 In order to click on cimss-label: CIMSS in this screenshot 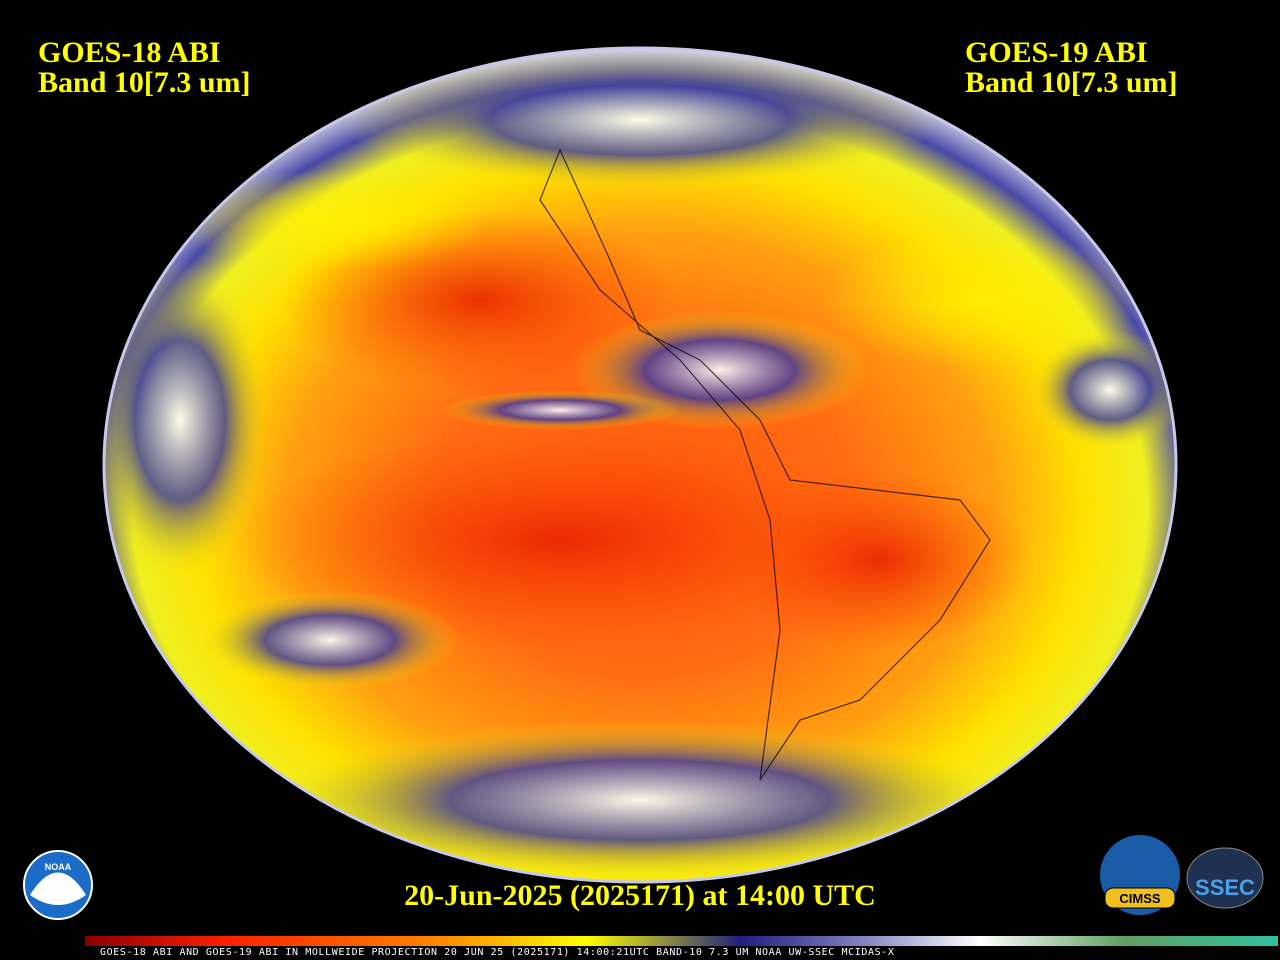, I will do `click(1140, 898)`.